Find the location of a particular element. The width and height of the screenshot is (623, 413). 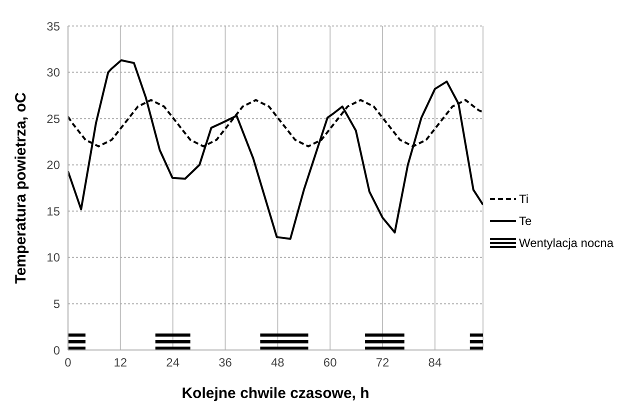

x-axis-title: Kolejne chwile czasowe, h is located at coordinates (276, 393).